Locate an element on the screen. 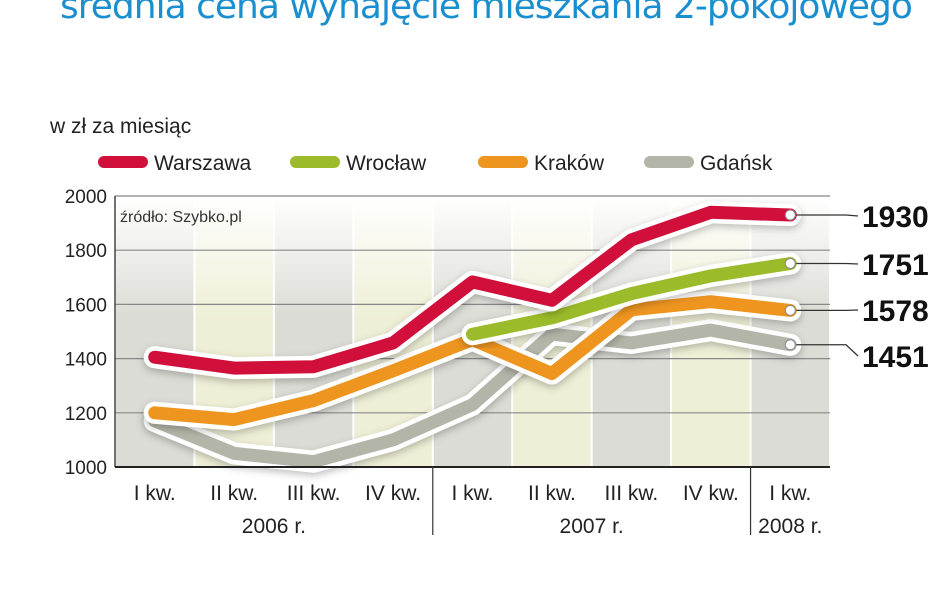 The width and height of the screenshot is (948, 593). y-tick-label: 1800 is located at coordinates (86, 251).